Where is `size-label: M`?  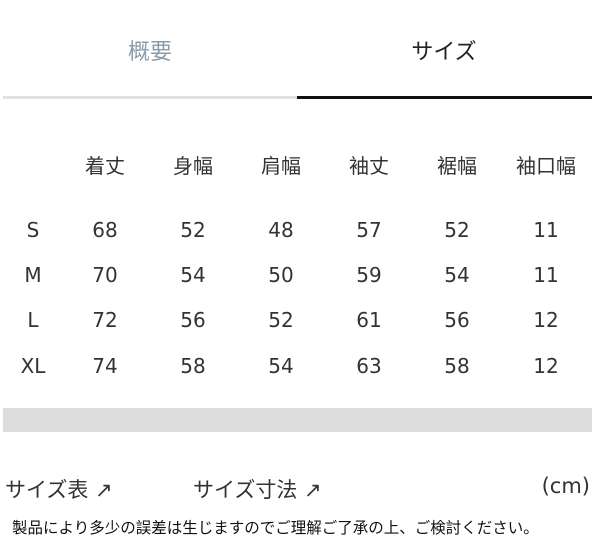
size-label: M is located at coordinates (33, 275).